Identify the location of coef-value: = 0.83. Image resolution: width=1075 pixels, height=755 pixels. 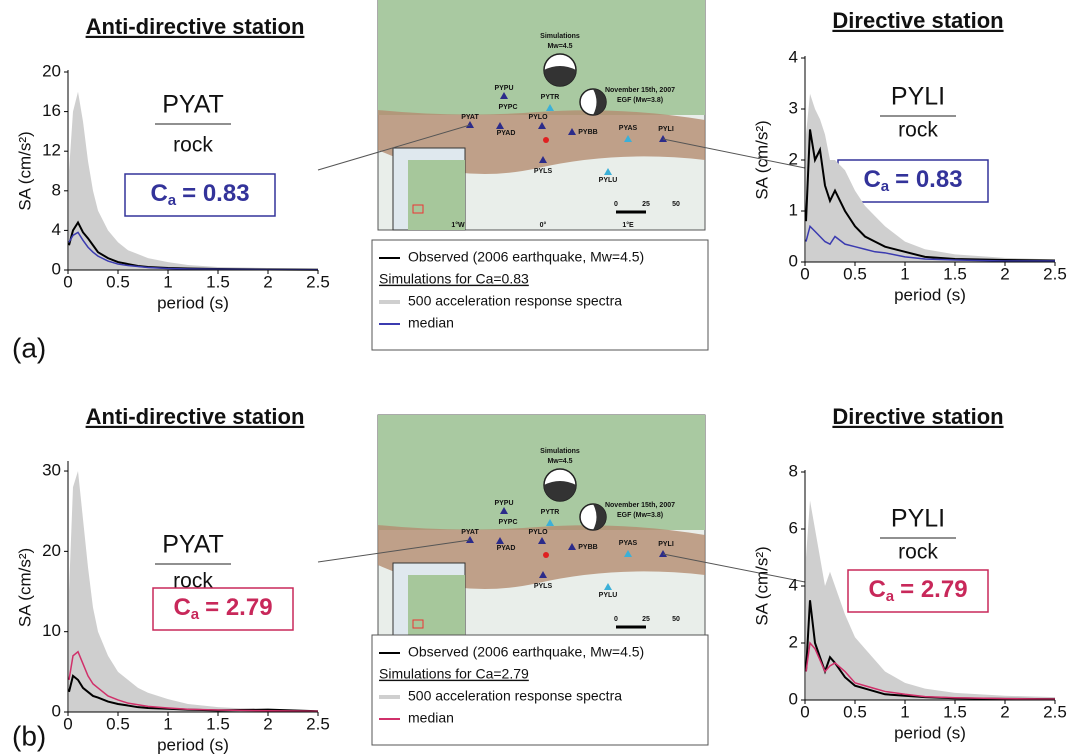
(928, 179).